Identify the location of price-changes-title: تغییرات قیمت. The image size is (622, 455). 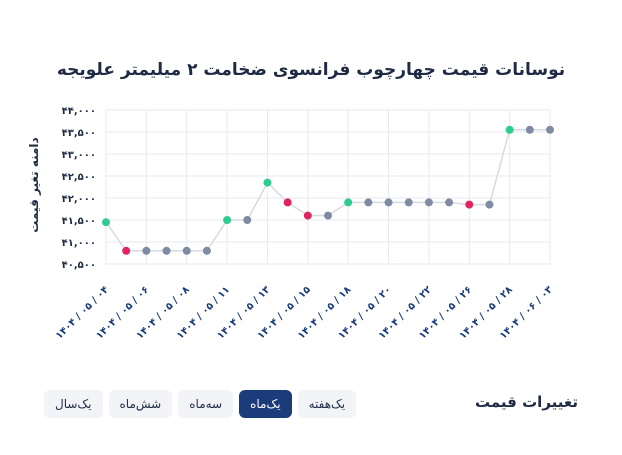
(526, 402).